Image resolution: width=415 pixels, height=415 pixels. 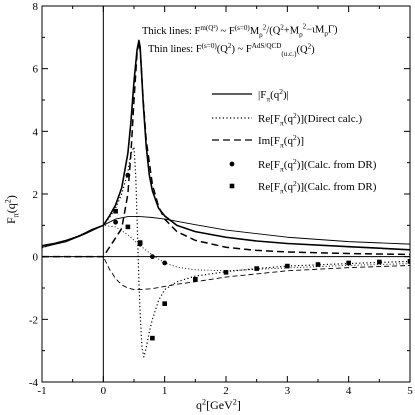 I want to click on x-axis-label: q2[GeV2], so click(x=218, y=404).